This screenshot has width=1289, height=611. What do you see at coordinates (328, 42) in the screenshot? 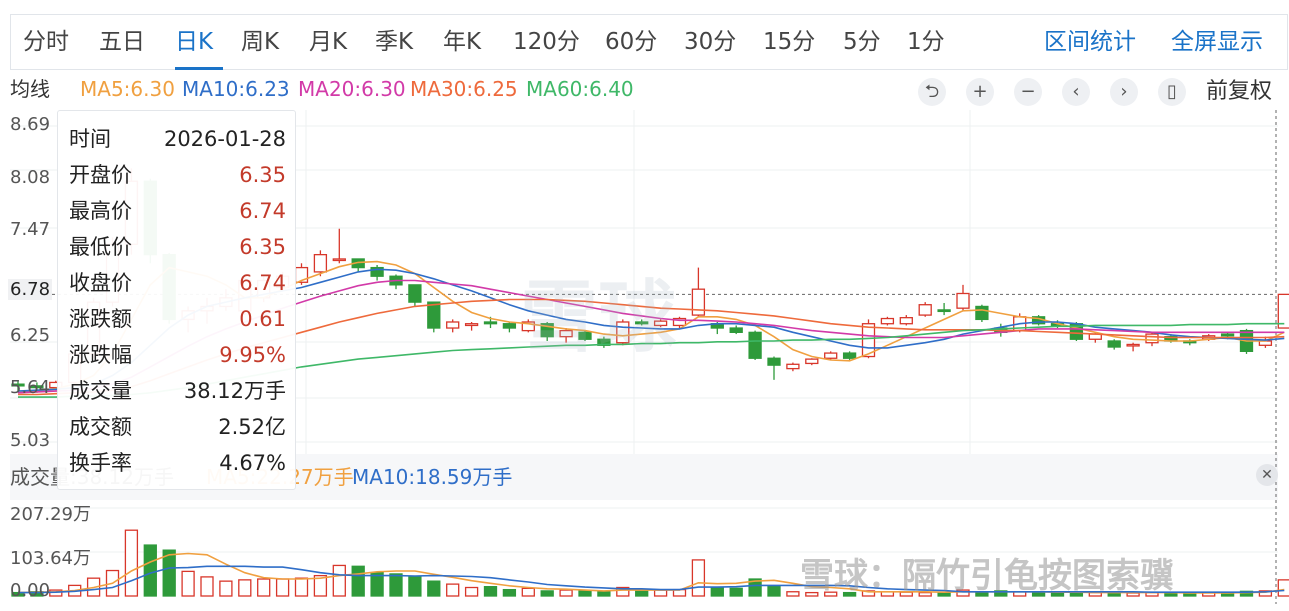
I see `tab-yuek: 月K` at bounding box center [328, 42].